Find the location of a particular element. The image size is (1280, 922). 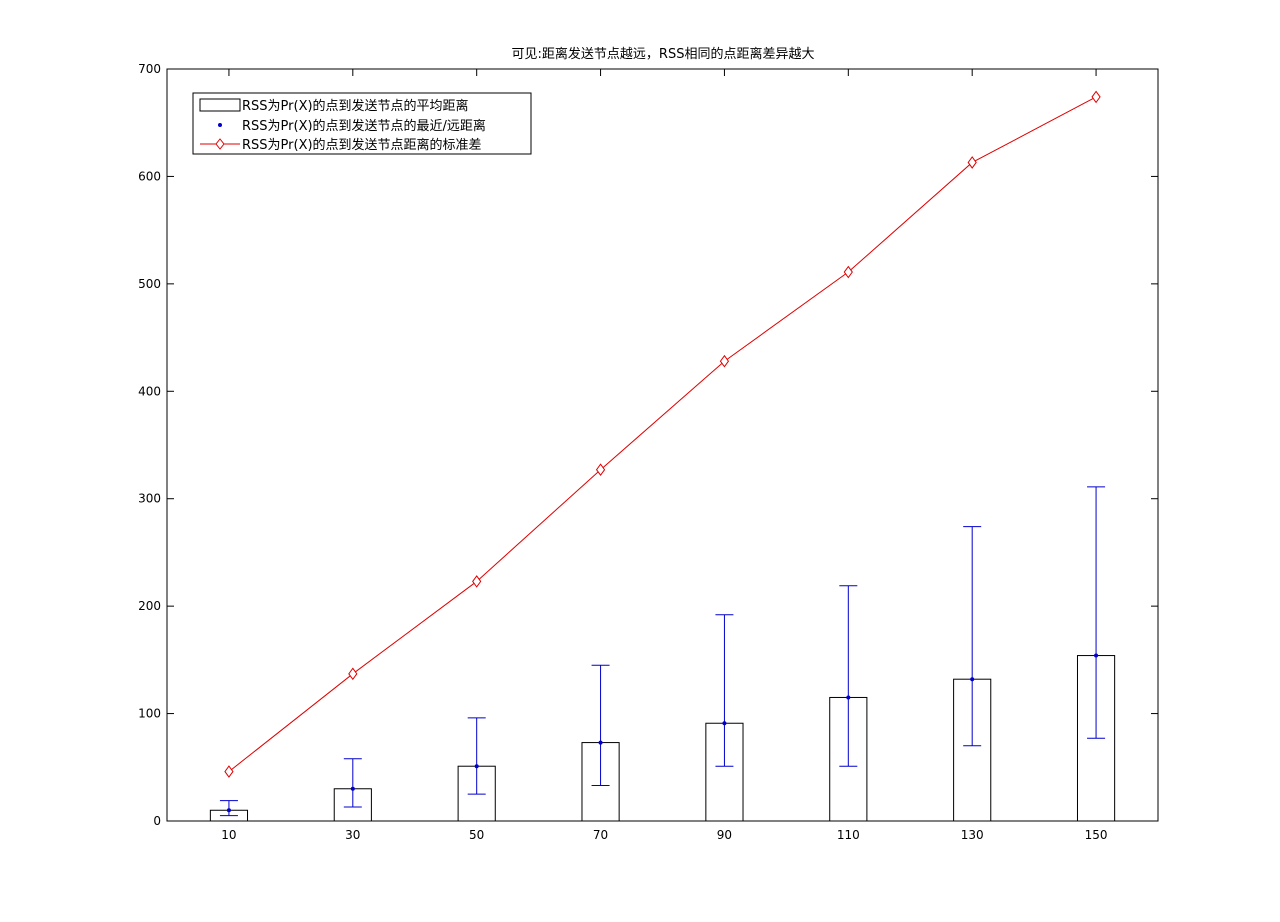

legend-label: RSS为Pr(X)的点到发送节点的平均距离 is located at coordinates (355, 106).